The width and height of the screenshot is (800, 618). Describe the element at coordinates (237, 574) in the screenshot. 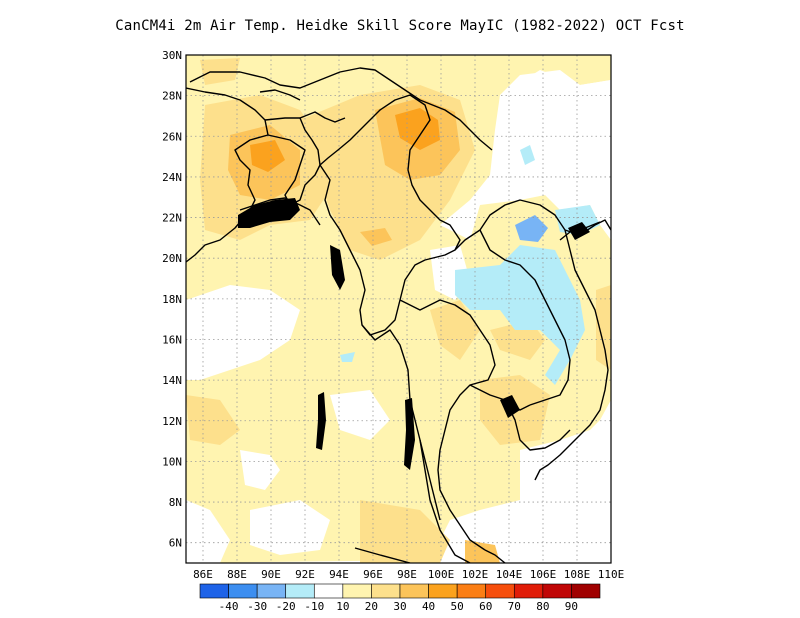

I see `x-tick-label: 88E` at that location.